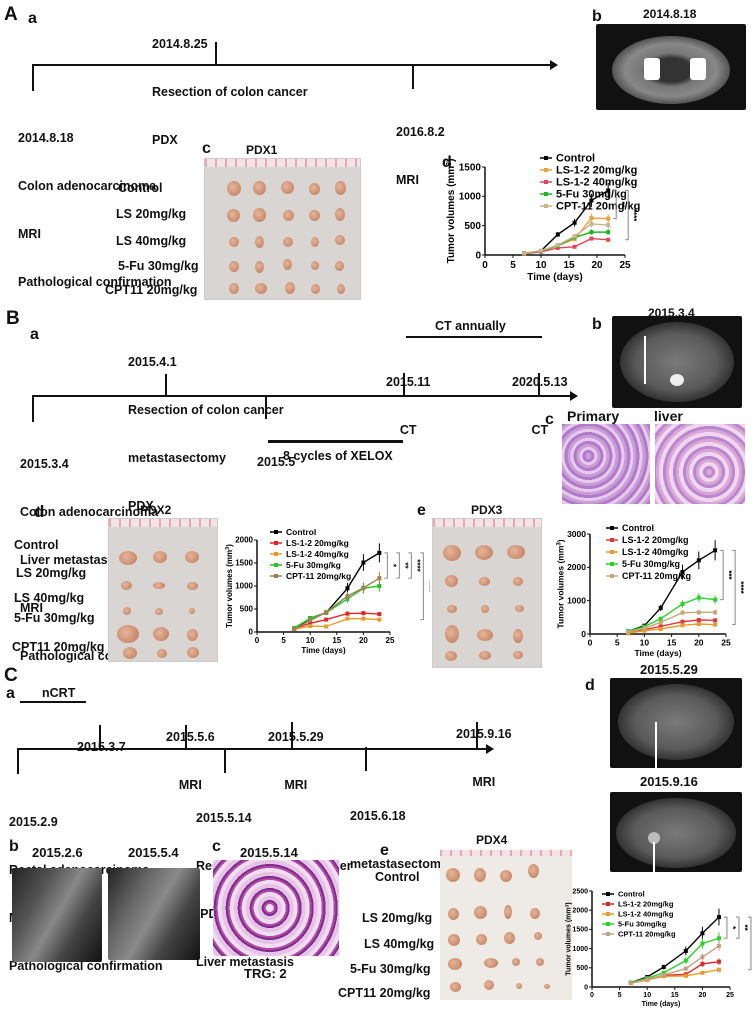 The height and width of the screenshot is (1010, 754). I want to click on timeline-arrow-icon, so click(554, 65).